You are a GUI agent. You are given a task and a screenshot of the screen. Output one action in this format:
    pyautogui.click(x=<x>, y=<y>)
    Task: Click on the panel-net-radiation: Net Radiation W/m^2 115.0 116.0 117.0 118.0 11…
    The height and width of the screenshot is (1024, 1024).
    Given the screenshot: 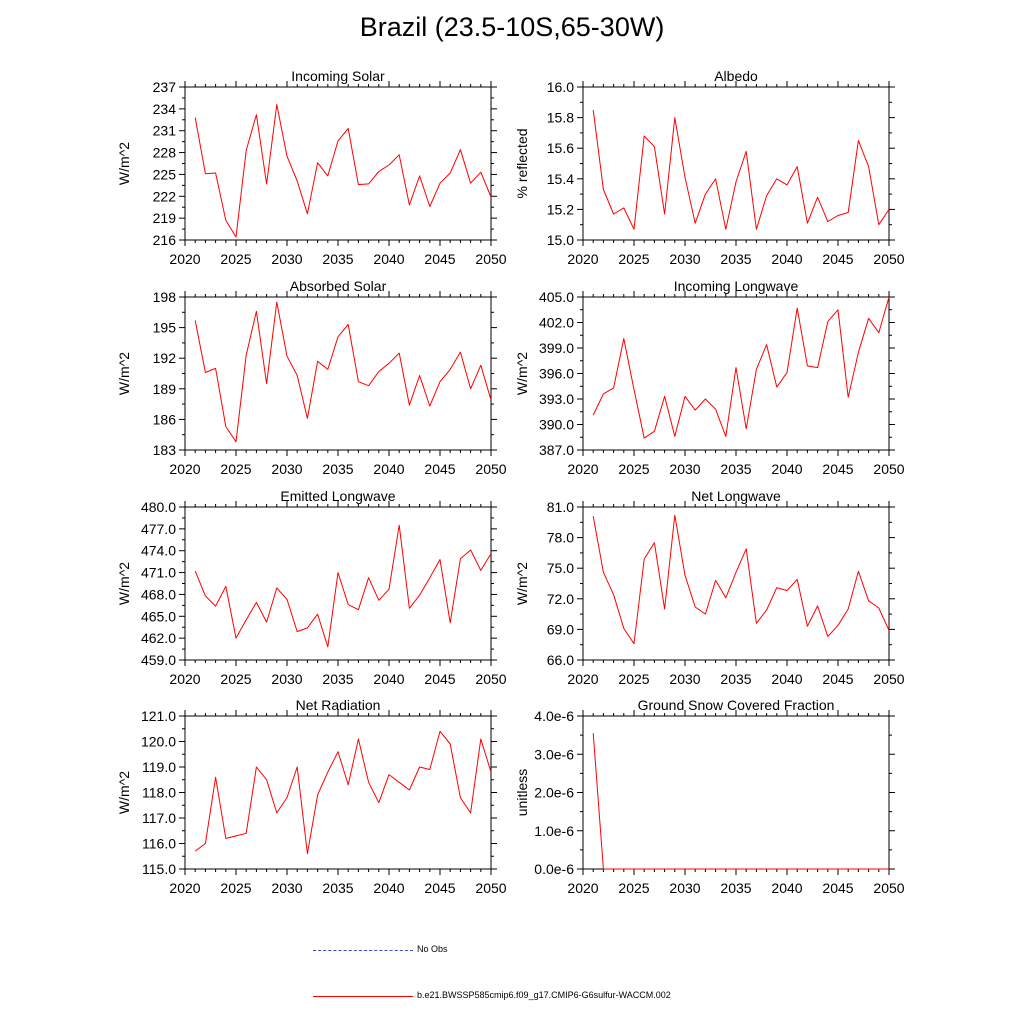 What is the action you would take?
    pyautogui.click(x=311, y=796)
    